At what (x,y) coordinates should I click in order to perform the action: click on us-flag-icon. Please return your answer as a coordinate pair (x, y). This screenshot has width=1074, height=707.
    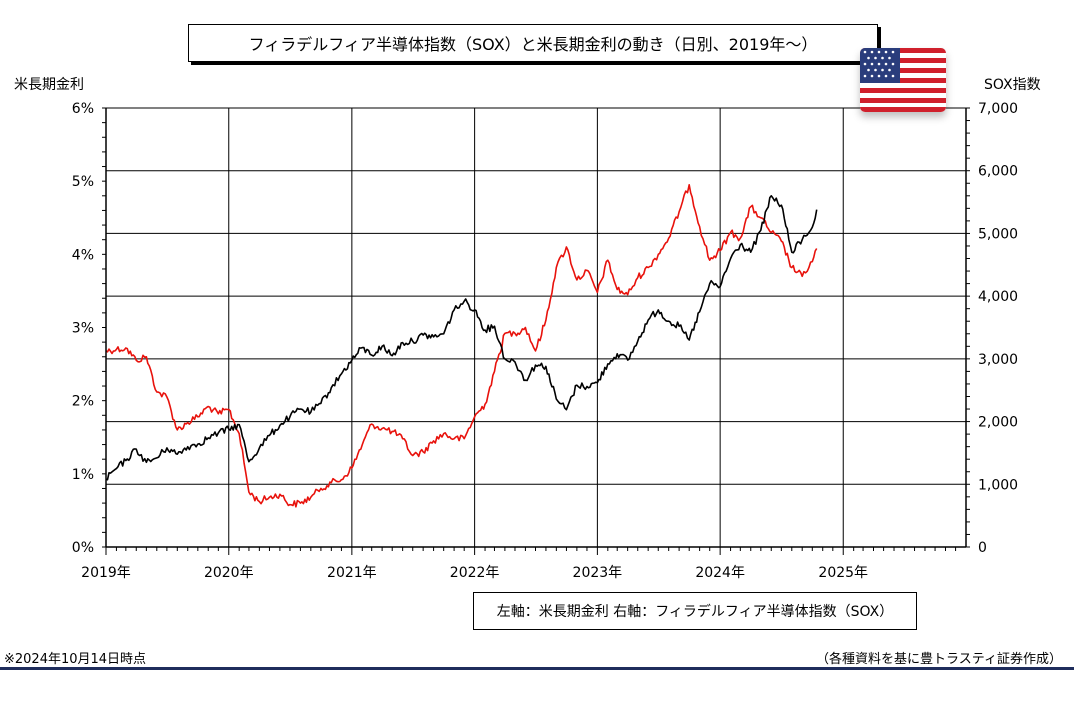
    Looking at the image, I should click on (903, 80).